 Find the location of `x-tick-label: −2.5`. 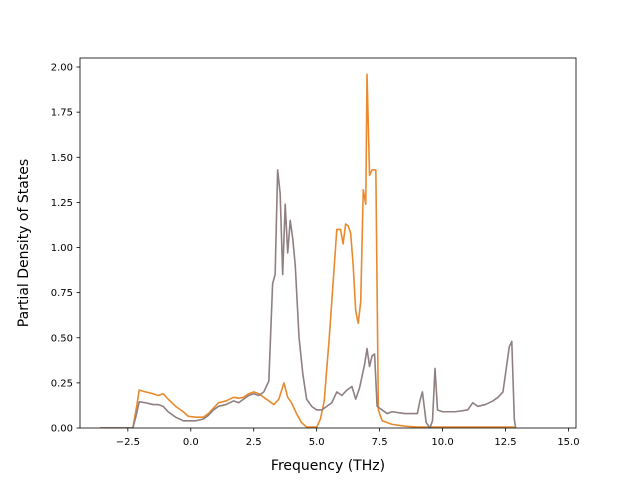

x-tick-label: −2.5 is located at coordinates (128, 442).